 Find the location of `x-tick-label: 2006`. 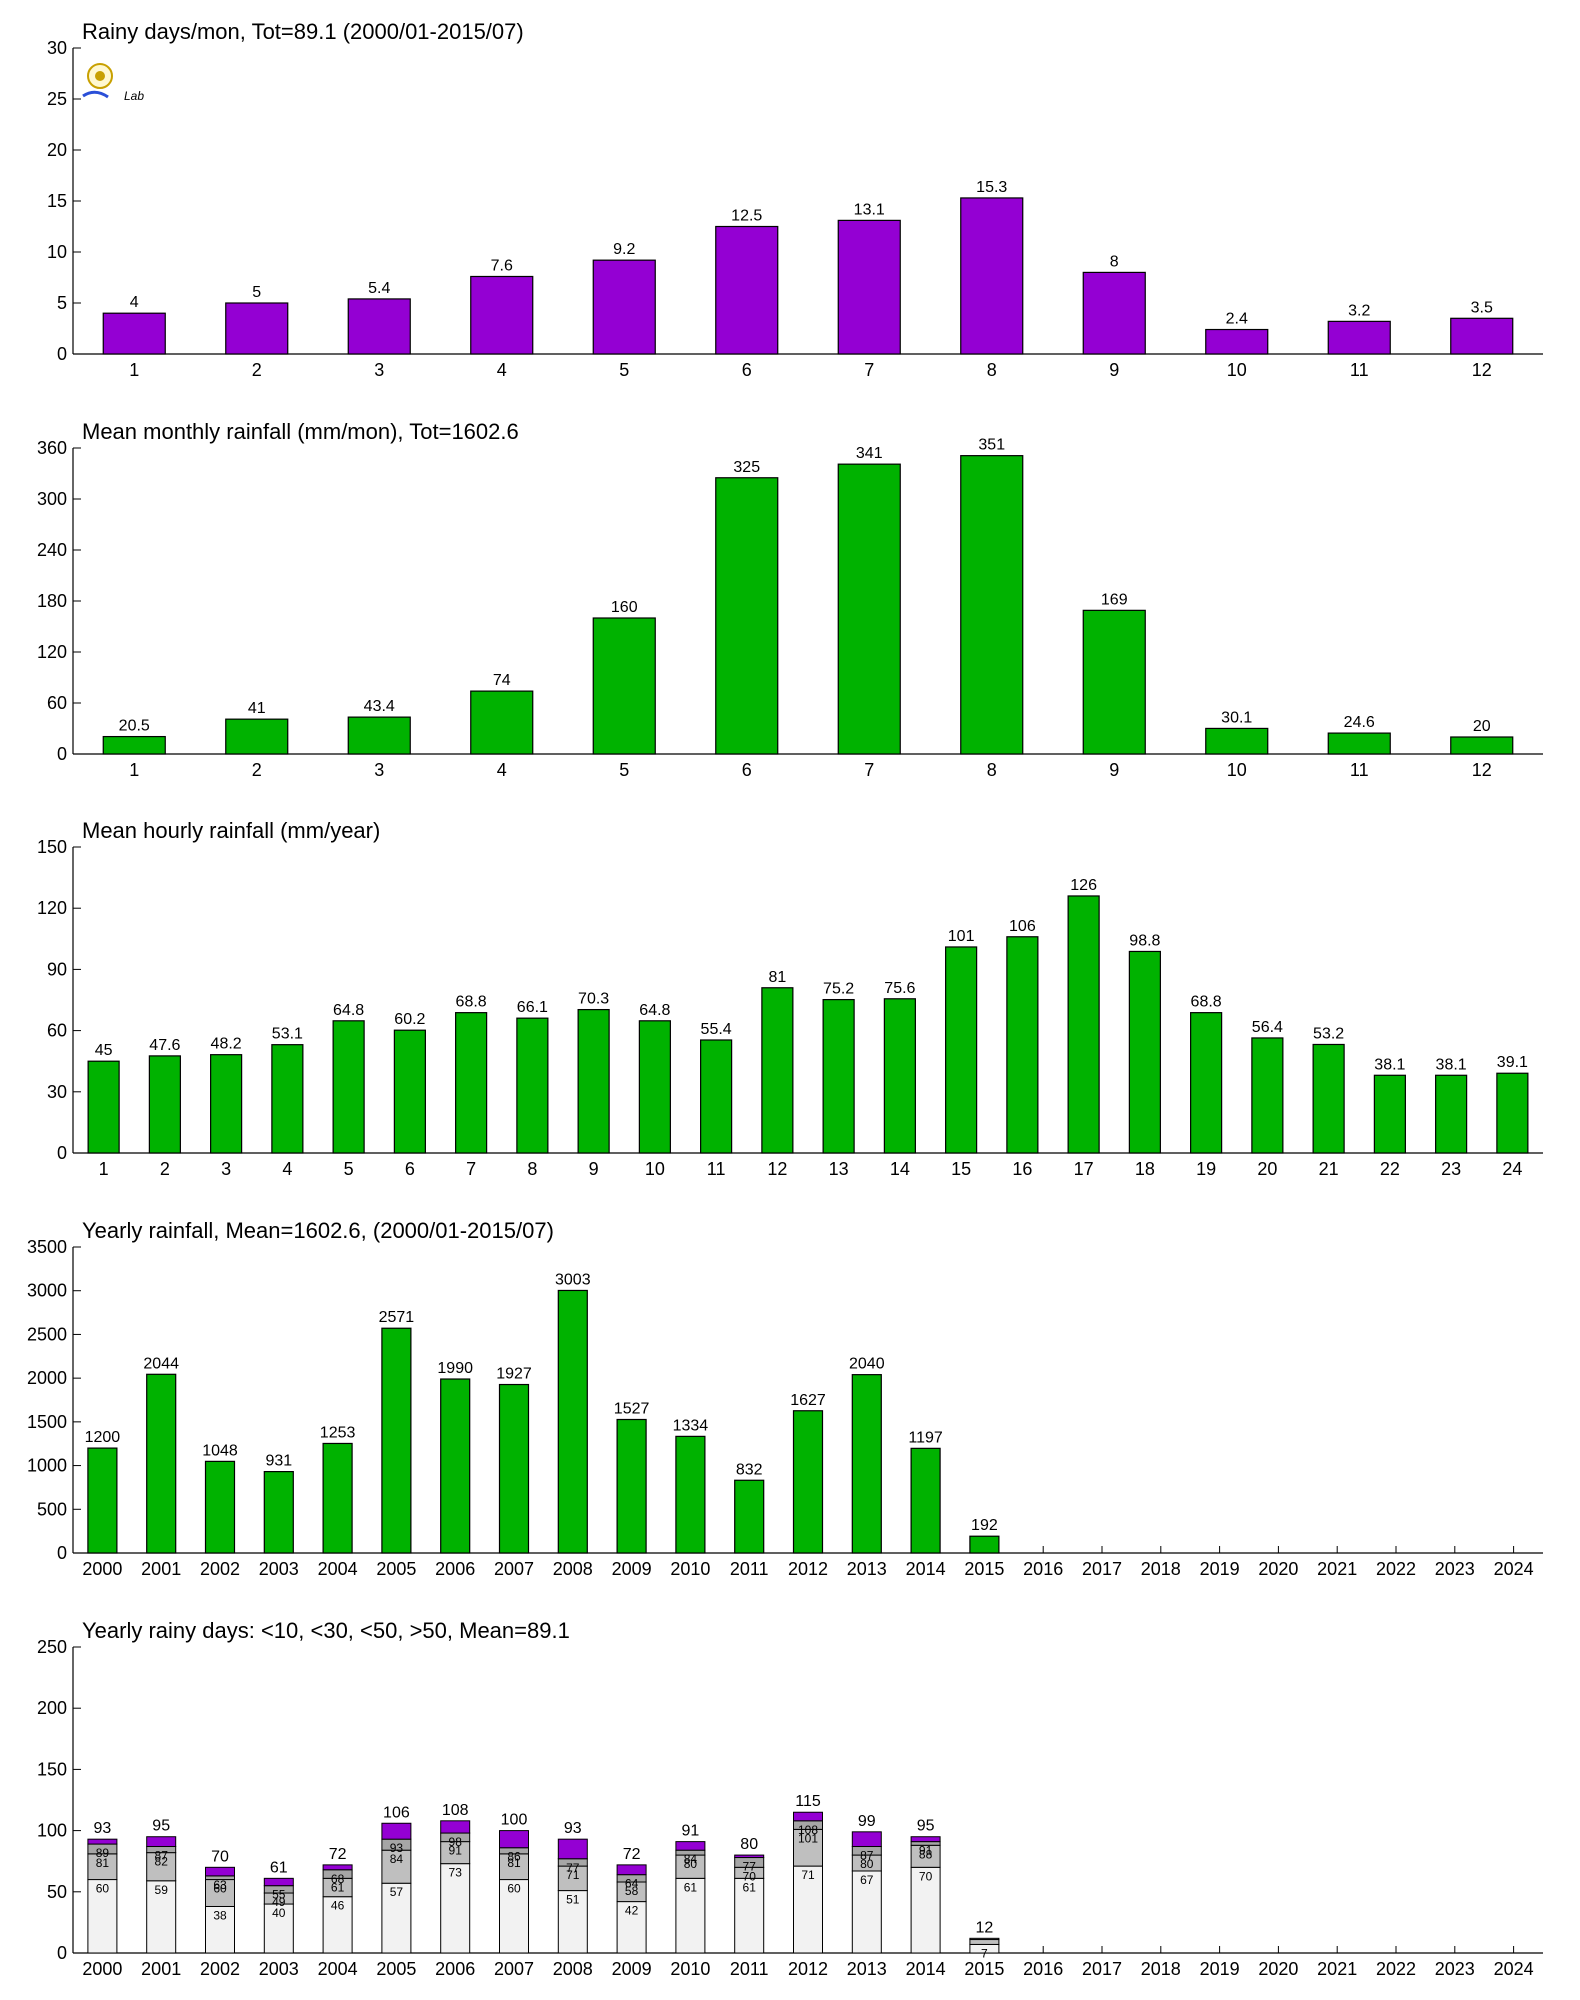

x-tick-label: 2006 is located at coordinates (455, 1969).